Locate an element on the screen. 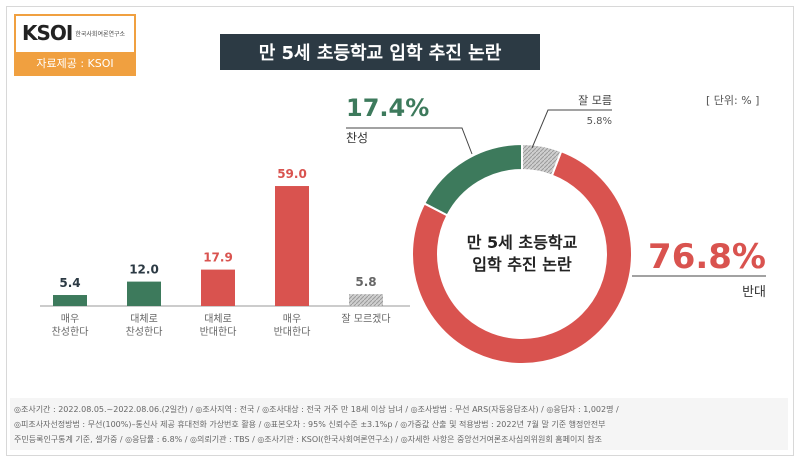 This screenshot has width=800, height=462. logo-subtitle: 한국사회여론연구소 is located at coordinates (100, 34).